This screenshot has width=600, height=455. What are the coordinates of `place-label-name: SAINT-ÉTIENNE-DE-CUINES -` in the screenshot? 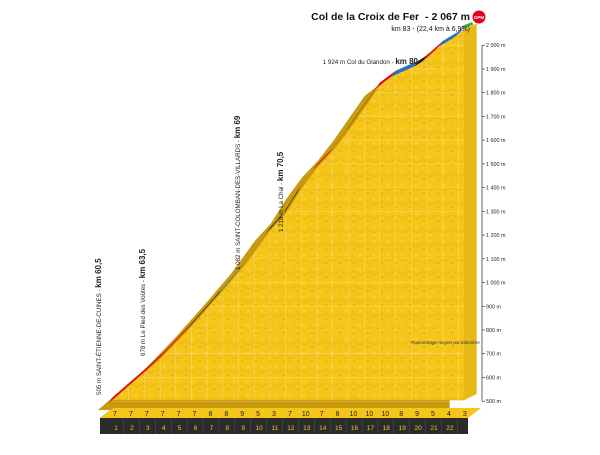 It's located at (99, 332).